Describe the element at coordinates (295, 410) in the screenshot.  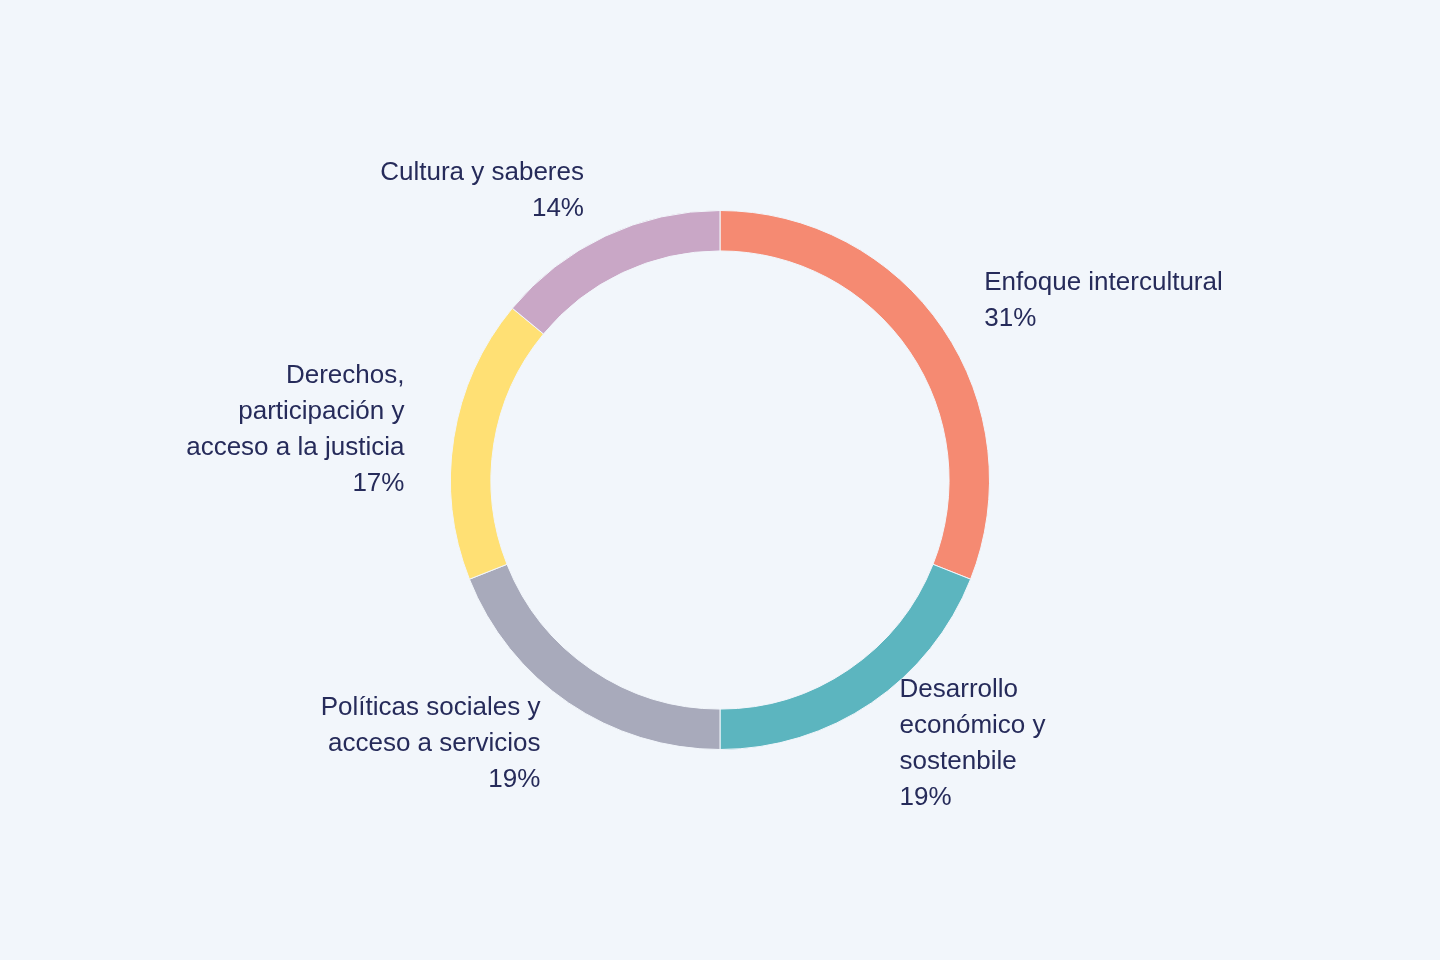
I see `slice-label: Derechos, participación y acceso a la justicia` at that location.